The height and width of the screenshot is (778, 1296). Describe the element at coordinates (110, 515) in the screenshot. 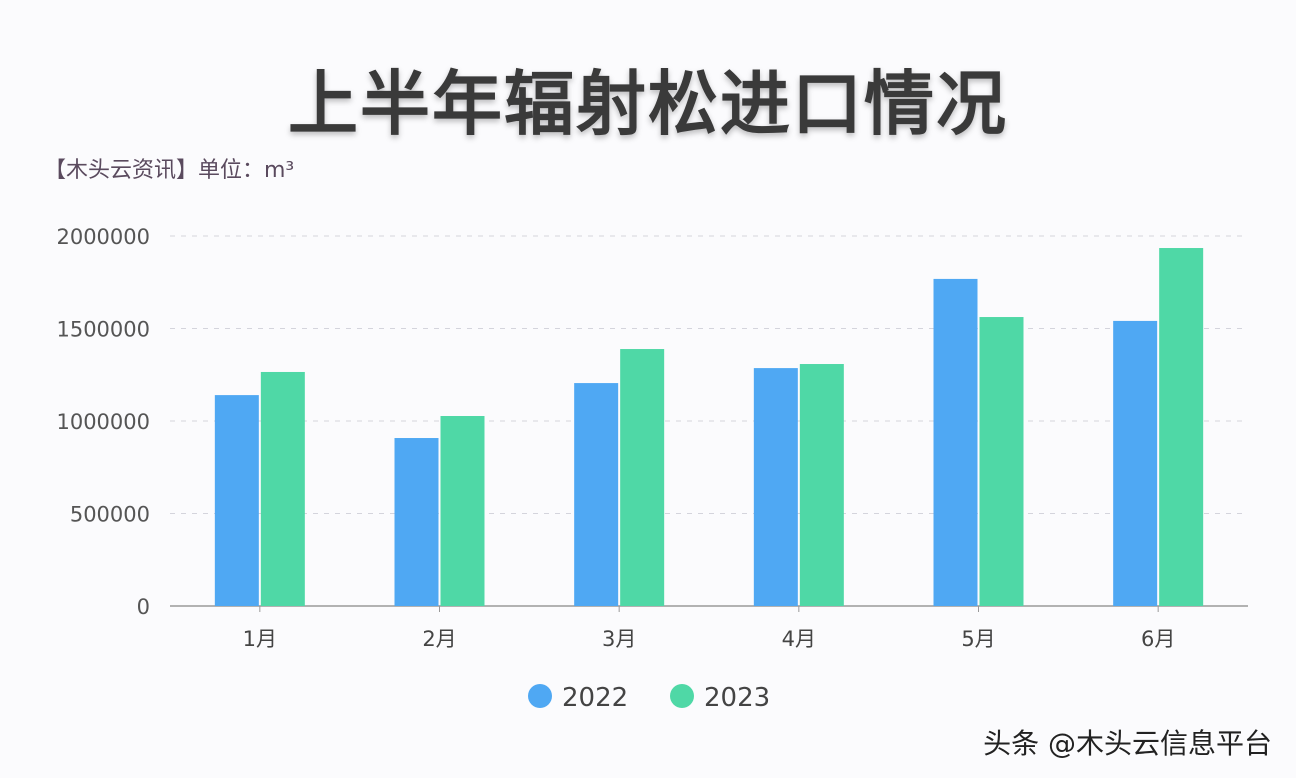

I see `y-tick-label: 500000` at that location.